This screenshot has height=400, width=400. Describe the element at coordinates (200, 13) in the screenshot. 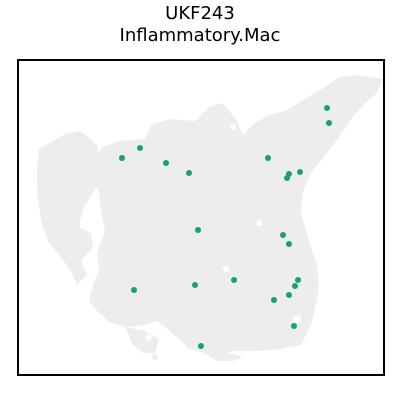

I see `plot-title-sample: UKF243` at that location.